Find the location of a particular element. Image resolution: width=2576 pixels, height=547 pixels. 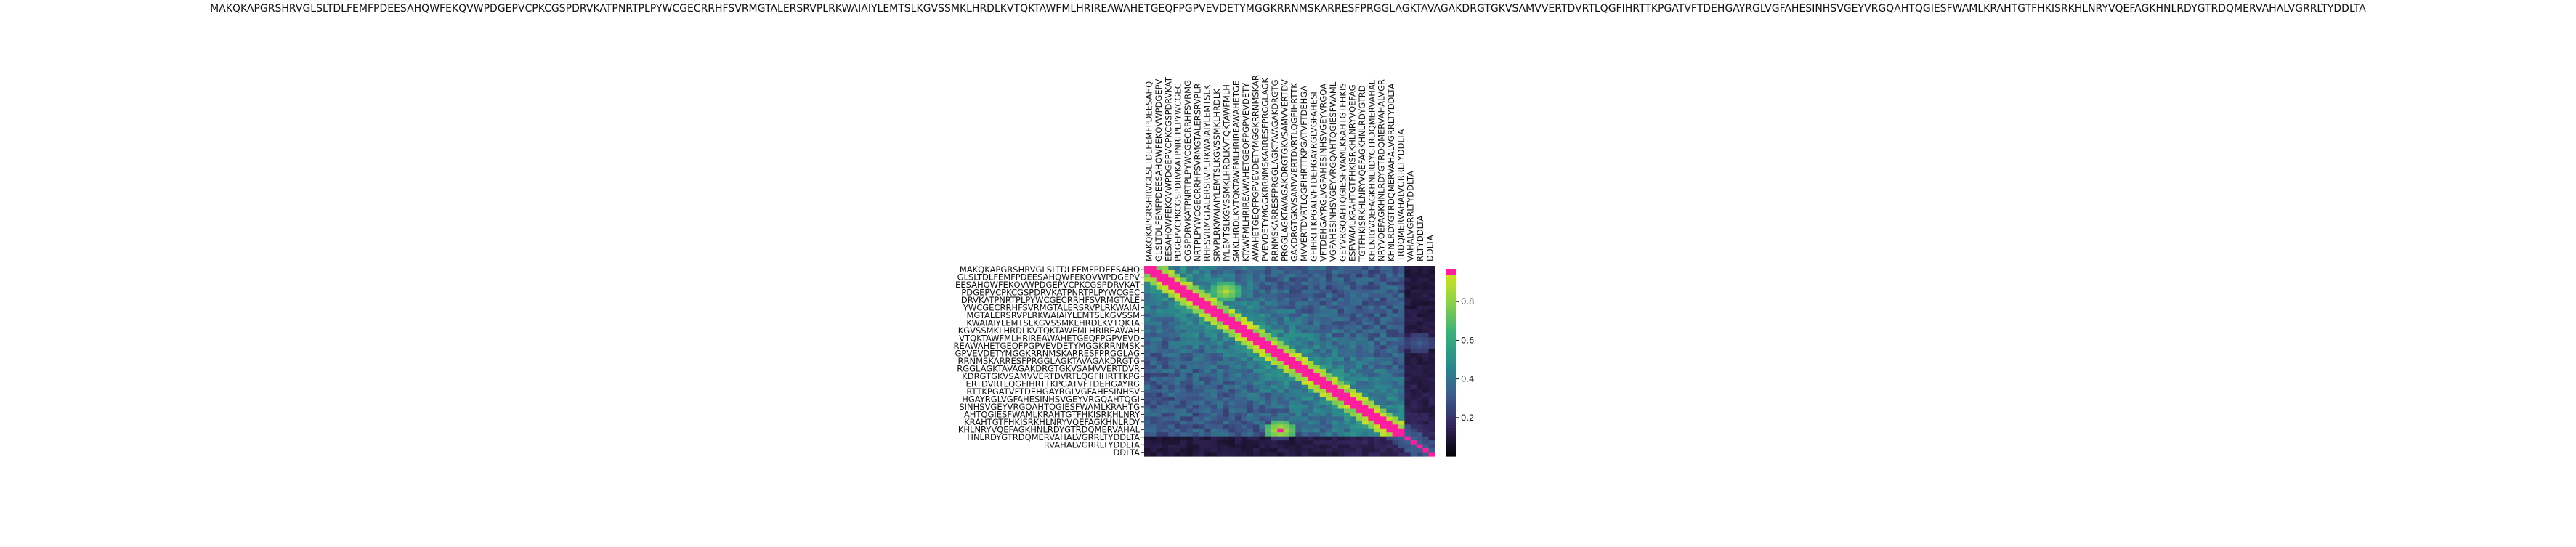

colorbar-segment is located at coordinates (1451, 349).